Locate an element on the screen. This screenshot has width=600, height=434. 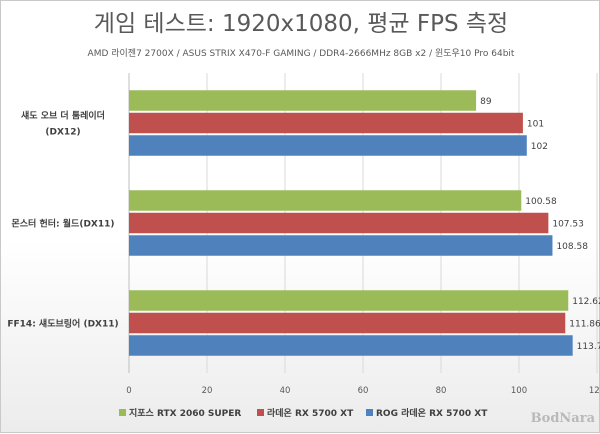
legend-label: 라데온 RX 5700 XT is located at coordinates (310, 413).